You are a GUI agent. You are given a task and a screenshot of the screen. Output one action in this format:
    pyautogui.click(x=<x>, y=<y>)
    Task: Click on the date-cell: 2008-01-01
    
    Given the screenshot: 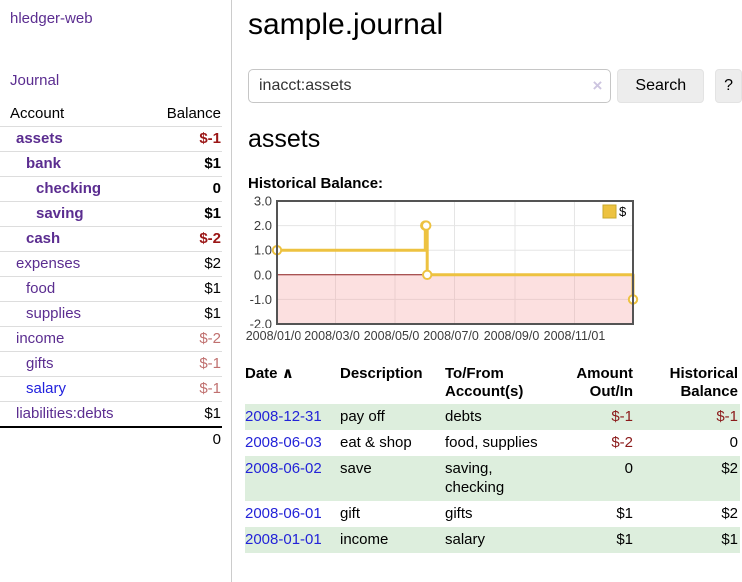 What is the action you would take?
    pyautogui.click(x=292, y=540)
    